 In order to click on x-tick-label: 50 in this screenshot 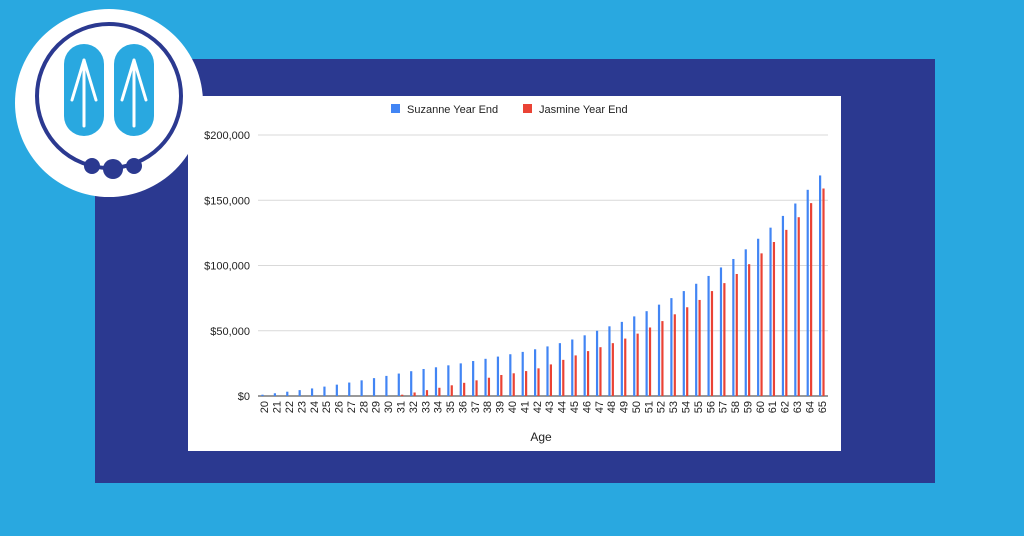, I will do `click(637, 407)`.